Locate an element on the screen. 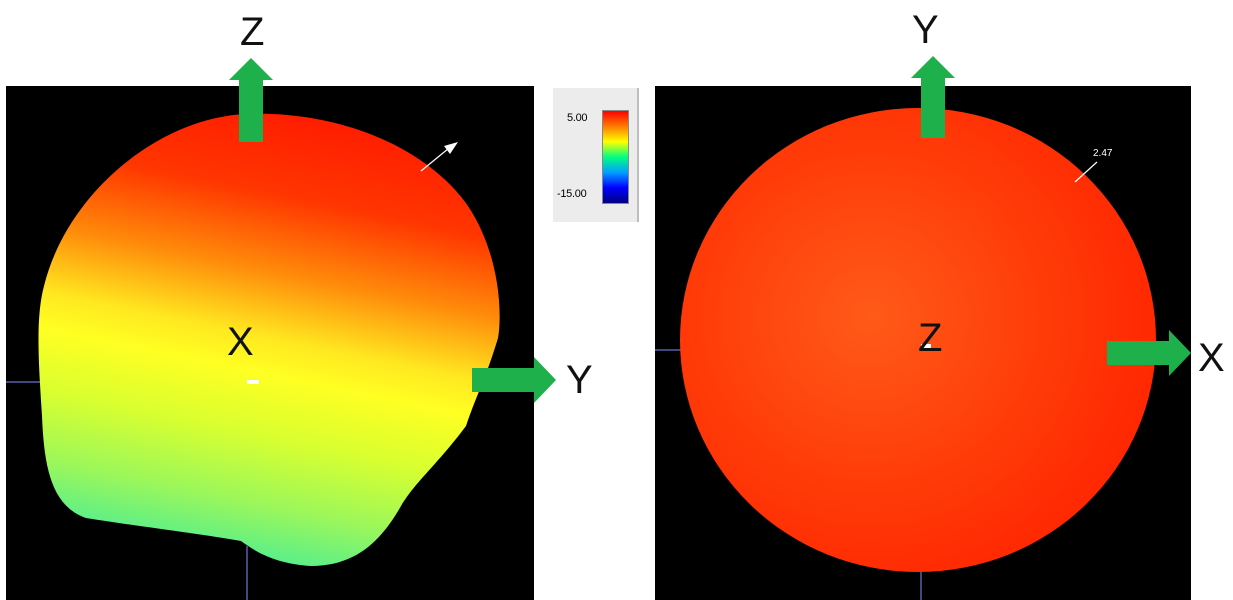 The image size is (1233, 600). left-right-axis-label: Y is located at coordinates (579, 380).